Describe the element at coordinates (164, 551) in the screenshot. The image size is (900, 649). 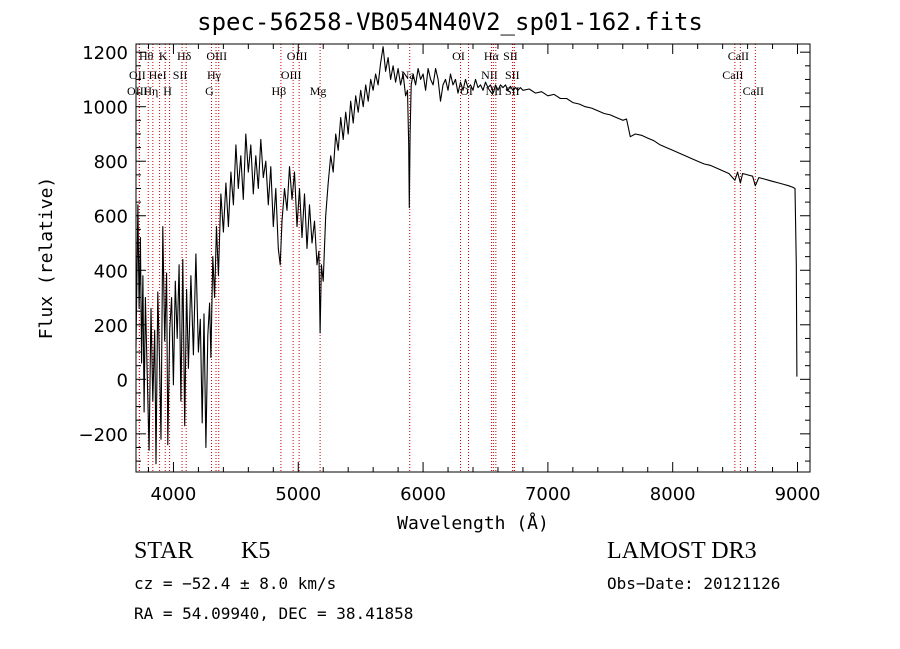
I see `spectral-class: STAR` at that location.